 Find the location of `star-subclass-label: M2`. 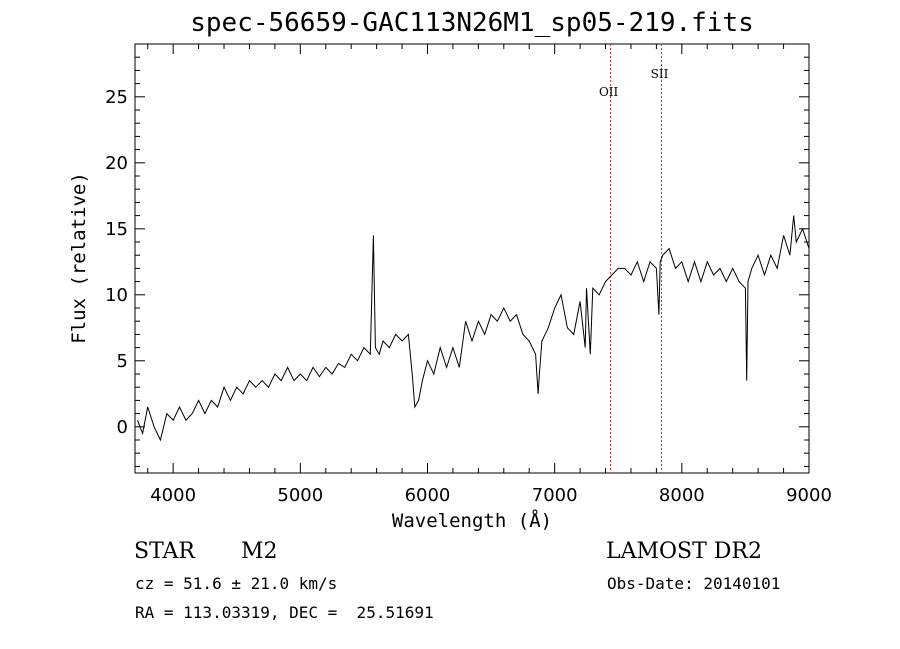

star-subclass-label: M2 is located at coordinates (259, 551).